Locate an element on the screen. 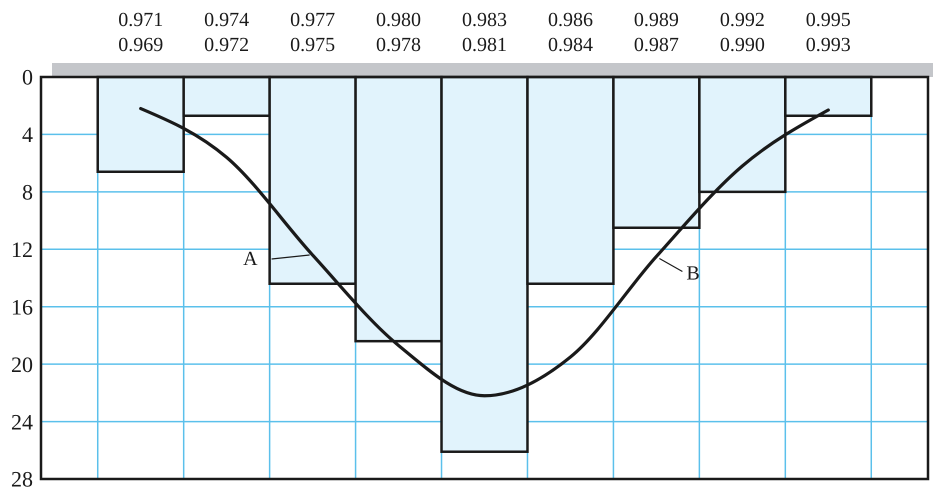  x-tick-label: 0.977 0.975 is located at coordinates (313, 32).